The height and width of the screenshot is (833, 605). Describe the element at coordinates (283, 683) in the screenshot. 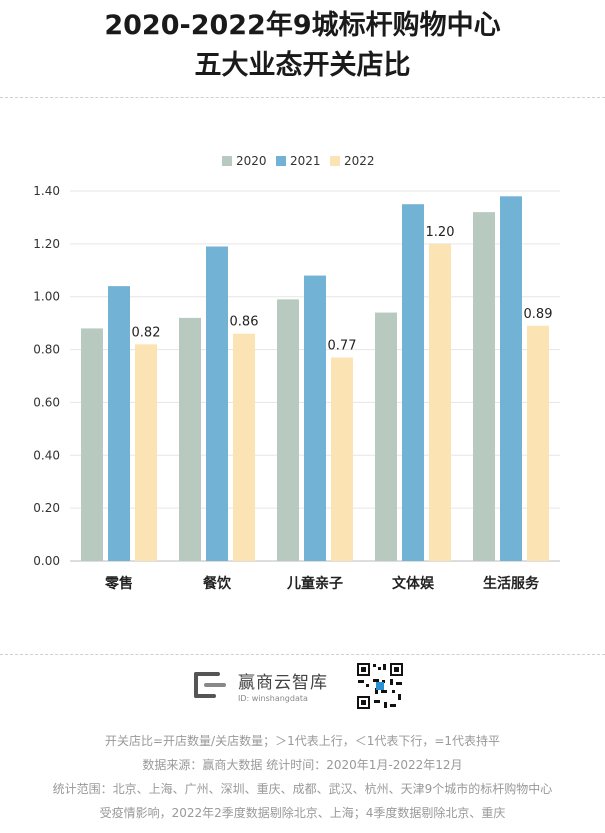

I see `brand-name: 赢商云智库` at that location.